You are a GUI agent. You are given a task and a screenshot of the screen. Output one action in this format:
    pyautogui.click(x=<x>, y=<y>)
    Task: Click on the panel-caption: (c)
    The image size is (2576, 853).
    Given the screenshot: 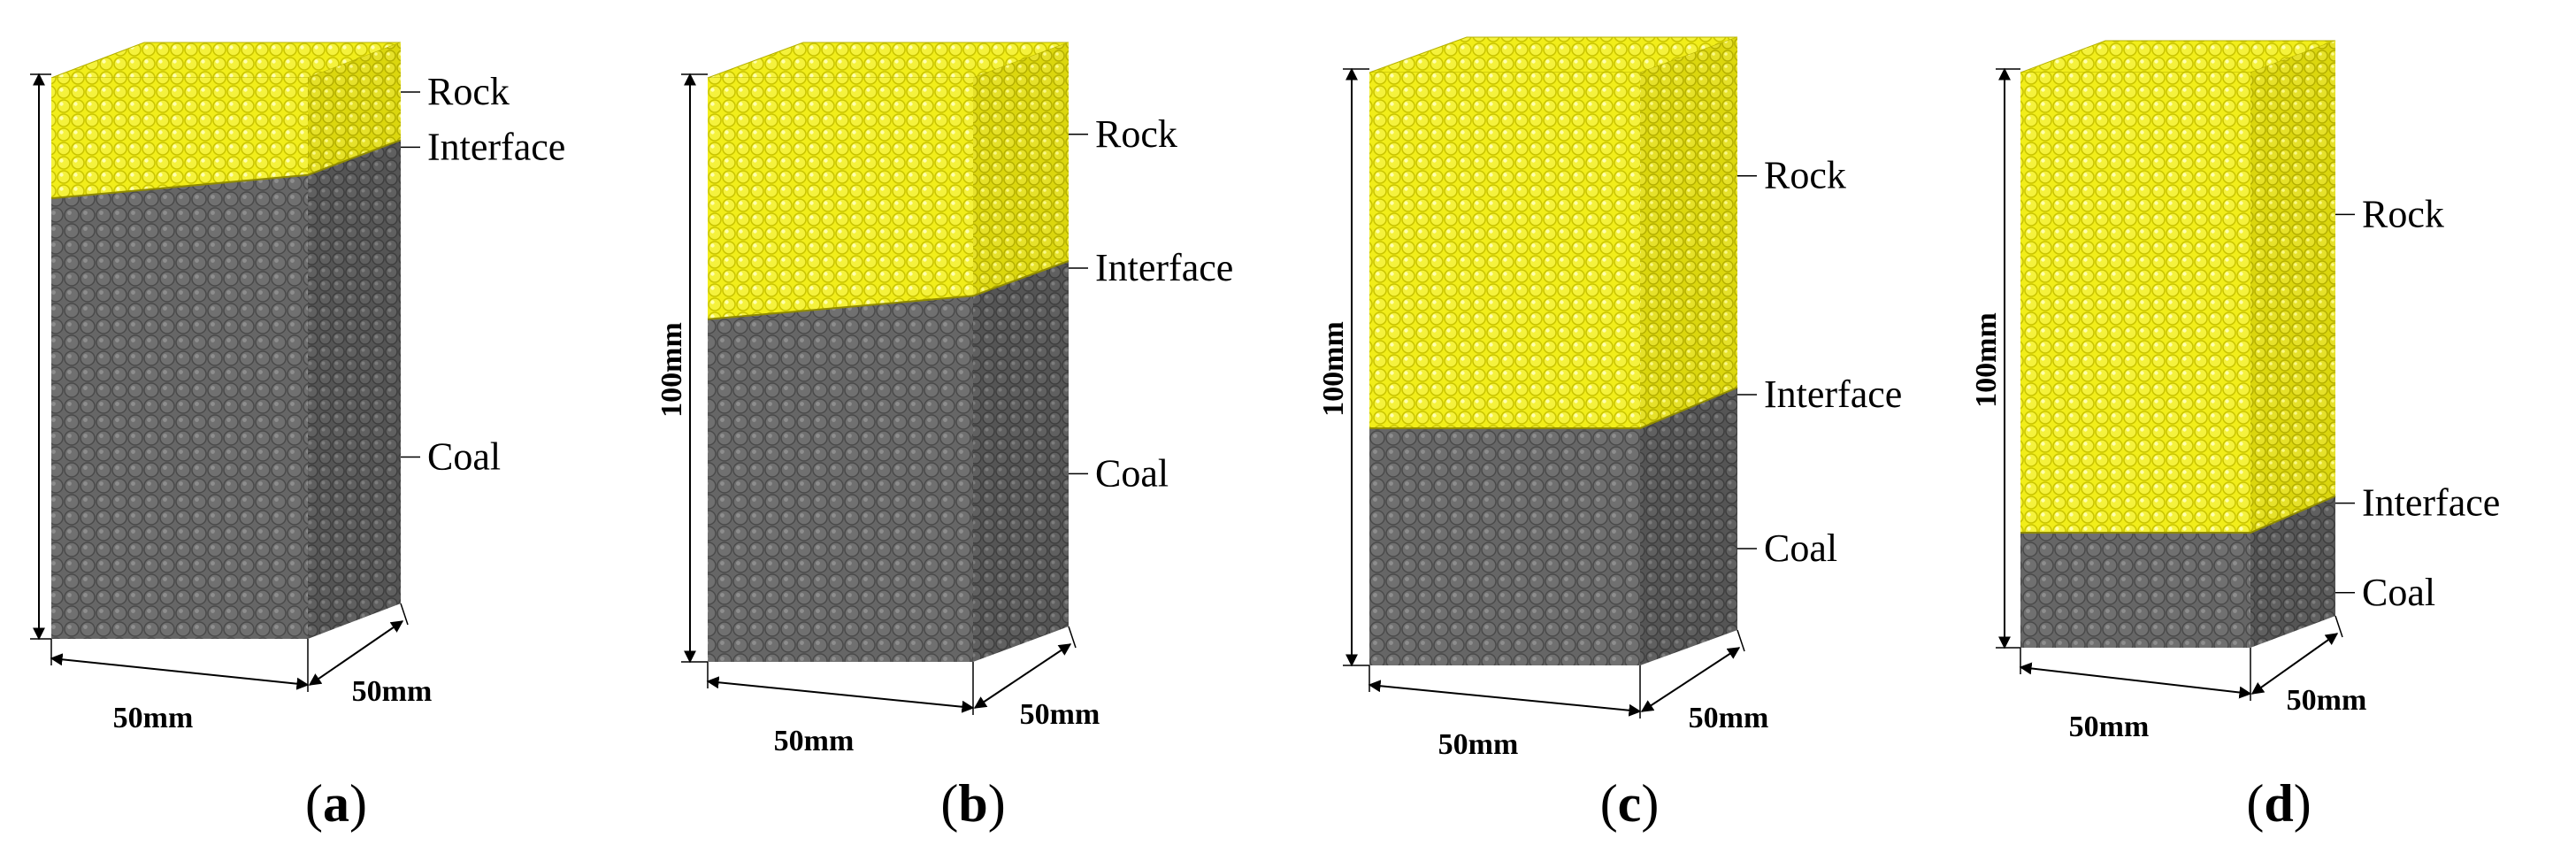 What is the action you would take?
    pyautogui.click(x=1630, y=803)
    